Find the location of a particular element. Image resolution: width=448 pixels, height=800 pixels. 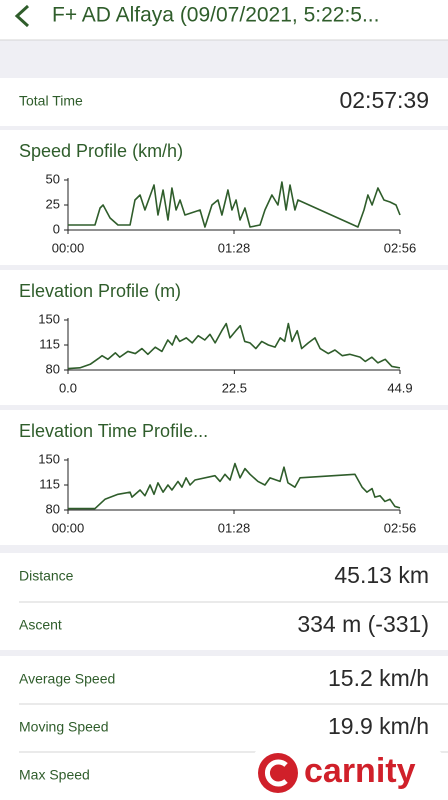

logo-icon is located at coordinates (278, 773).